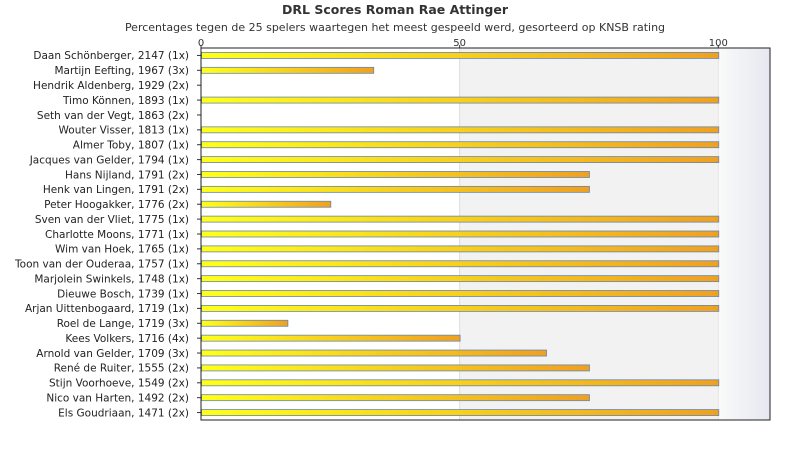 This screenshot has height=450, width=790. Describe the element at coordinates (107, 309) in the screenshot. I see `category-label: Arjan Uittenbogaard, 1719 (1x)` at that location.